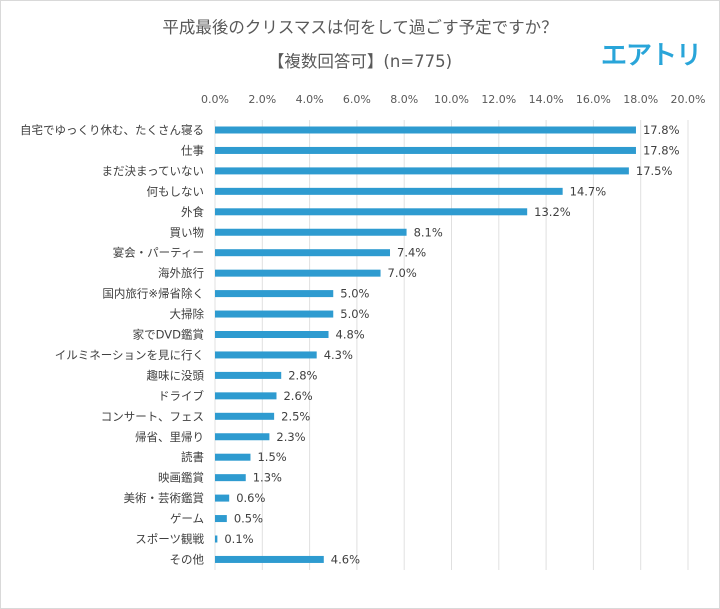 This screenshot has height=609, width=720. What do you see at coordinates (271, 457) in the screenshot?
I see `value-label: 1.5%` at bounding box center [271, 457].